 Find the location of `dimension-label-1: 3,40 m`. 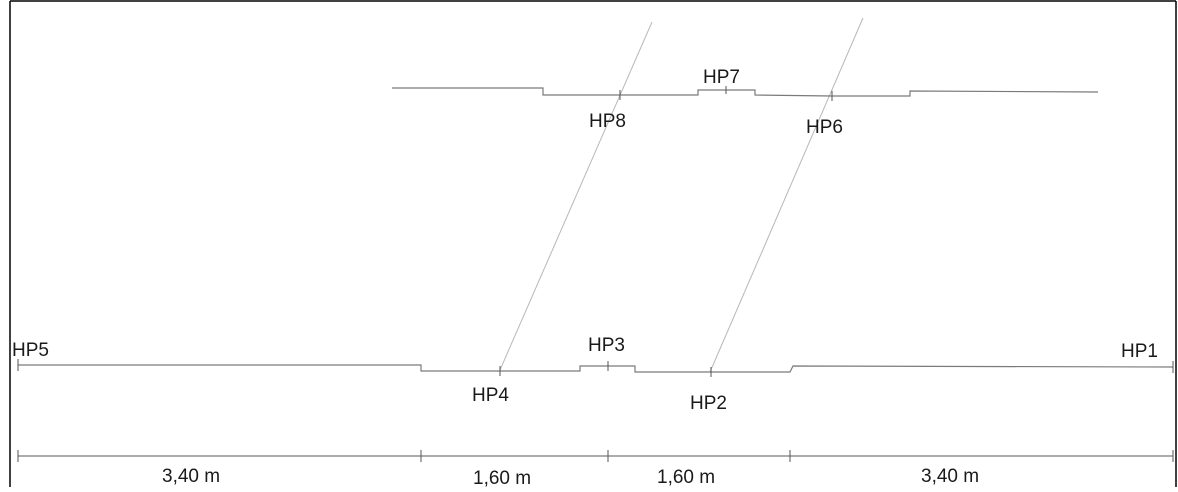

dimension-label-1: 3,40 m is located at coordinates (191, 476).